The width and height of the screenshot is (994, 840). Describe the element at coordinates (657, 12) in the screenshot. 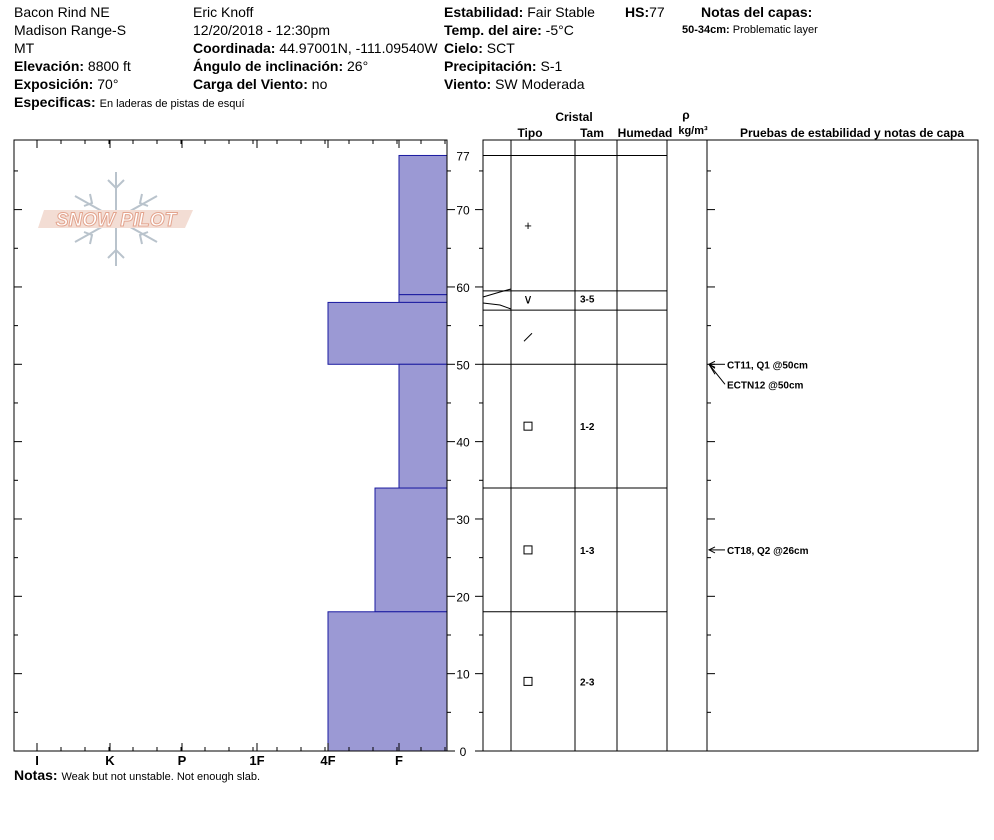

I see `hs-value: 77` at that location.